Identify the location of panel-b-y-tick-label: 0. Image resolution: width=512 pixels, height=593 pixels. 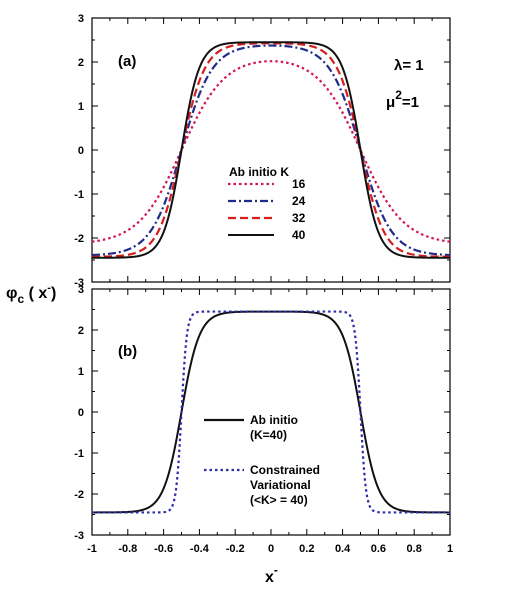
(81, 413).